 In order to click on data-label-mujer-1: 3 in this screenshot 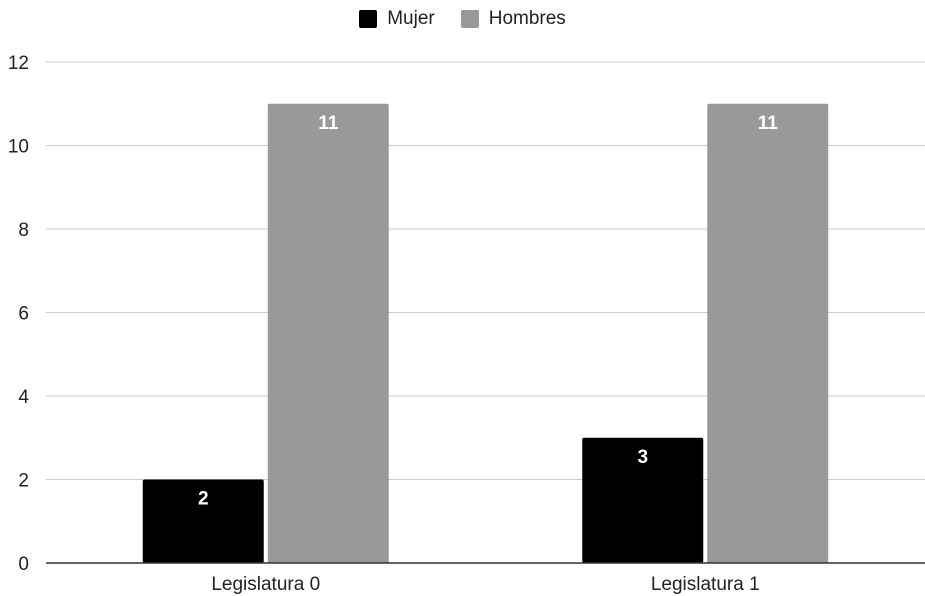, I will do `click(642, 457)`.